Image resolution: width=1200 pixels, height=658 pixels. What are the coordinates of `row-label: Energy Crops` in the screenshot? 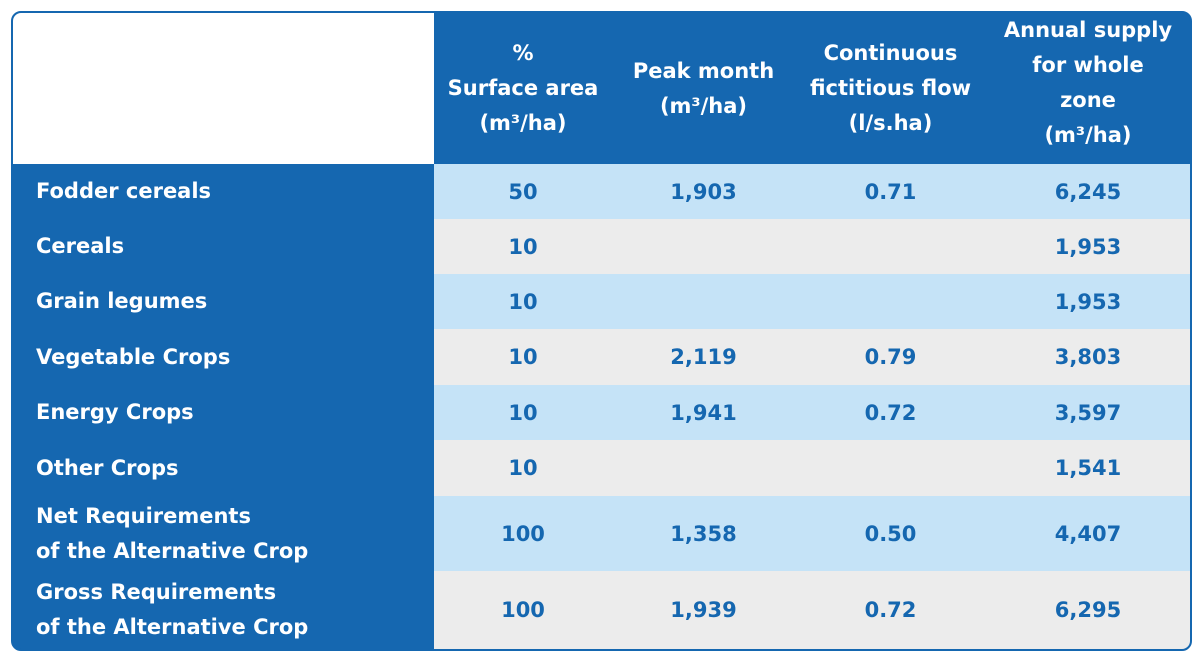 It's located at (223, 412).